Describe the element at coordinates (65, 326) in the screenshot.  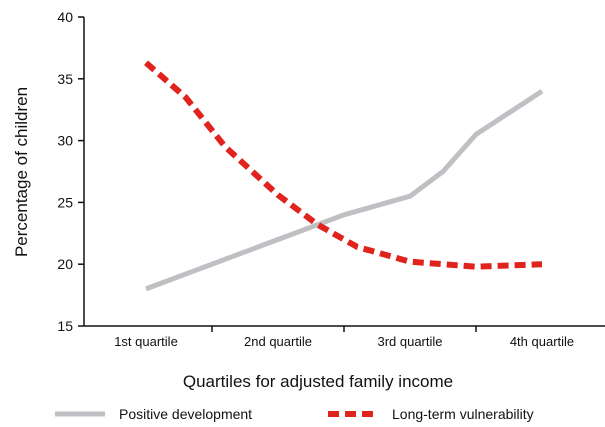
I see `y-tick-label: 15` at that location.